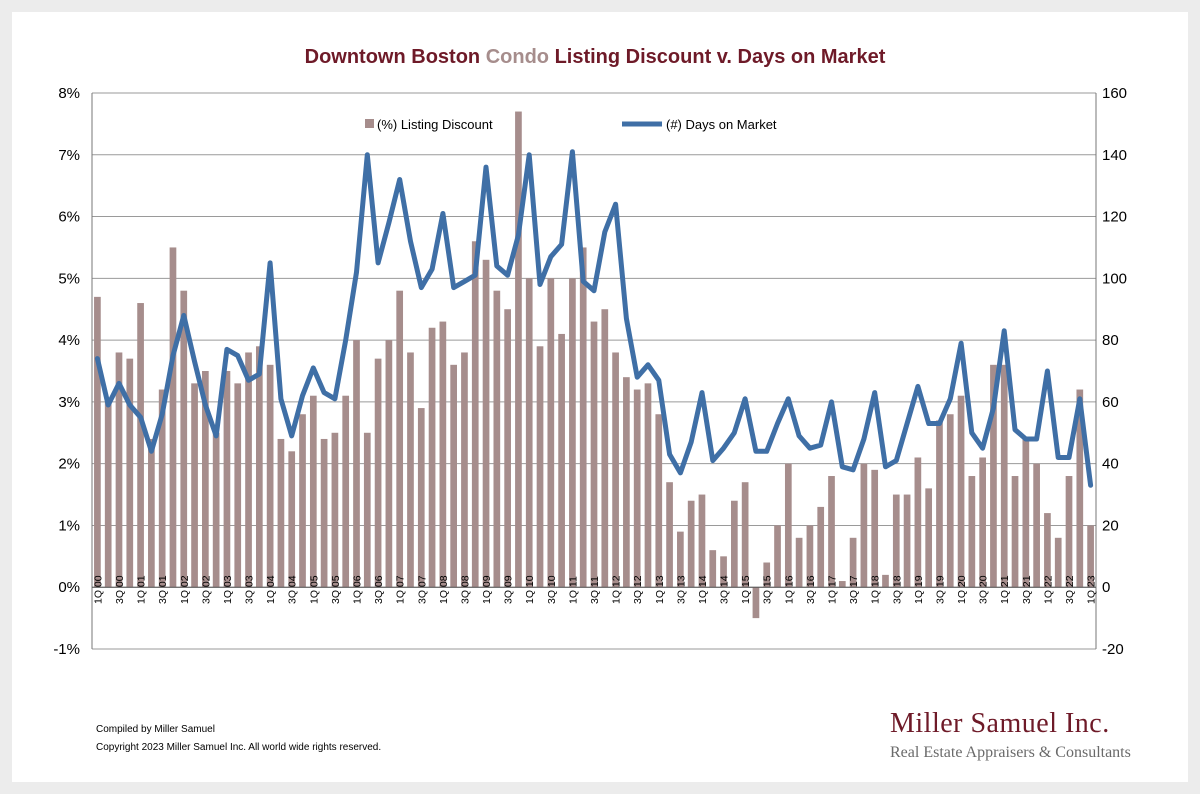 This screenshot has height=794, width=1200. Describe the element at coordinates (1114, 217) in the screenshot. I see `right-axis-tick: 120` at that location.